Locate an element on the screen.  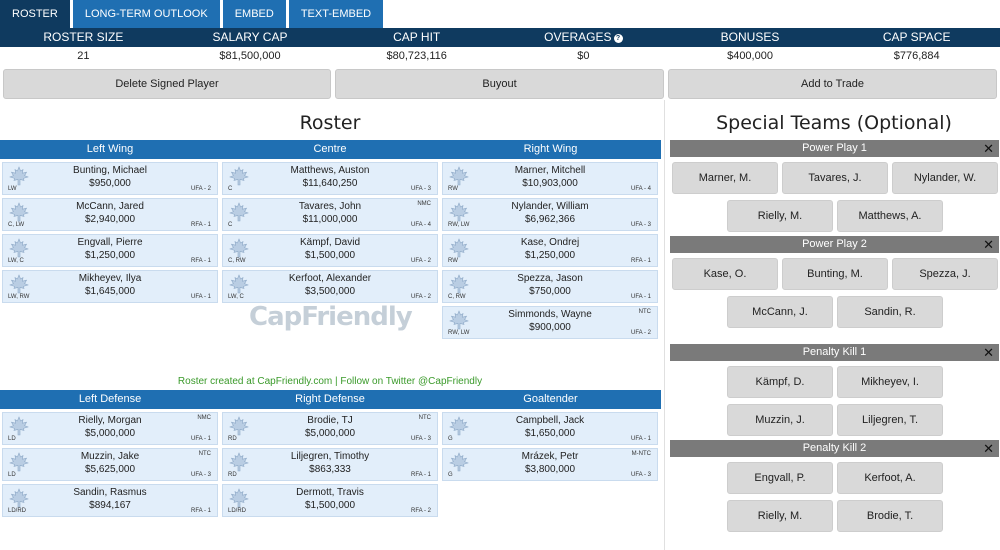
special-team-player: Nylander, W. is located at coordinates (945, 178).